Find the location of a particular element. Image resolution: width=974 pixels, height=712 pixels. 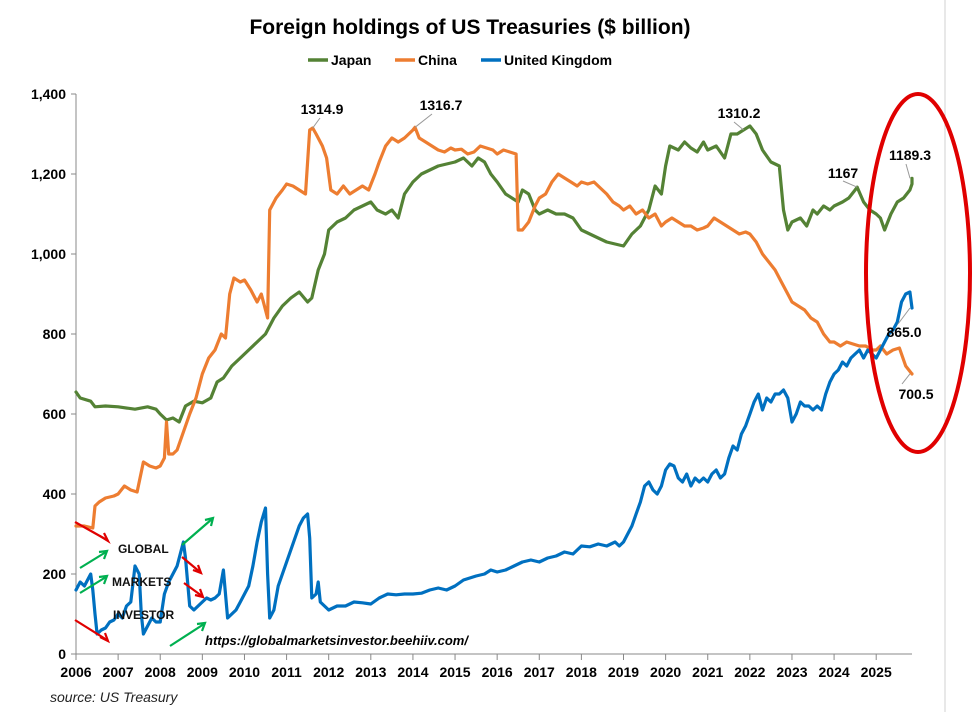

highlight-ellipse is located at coordinates (918, 273).